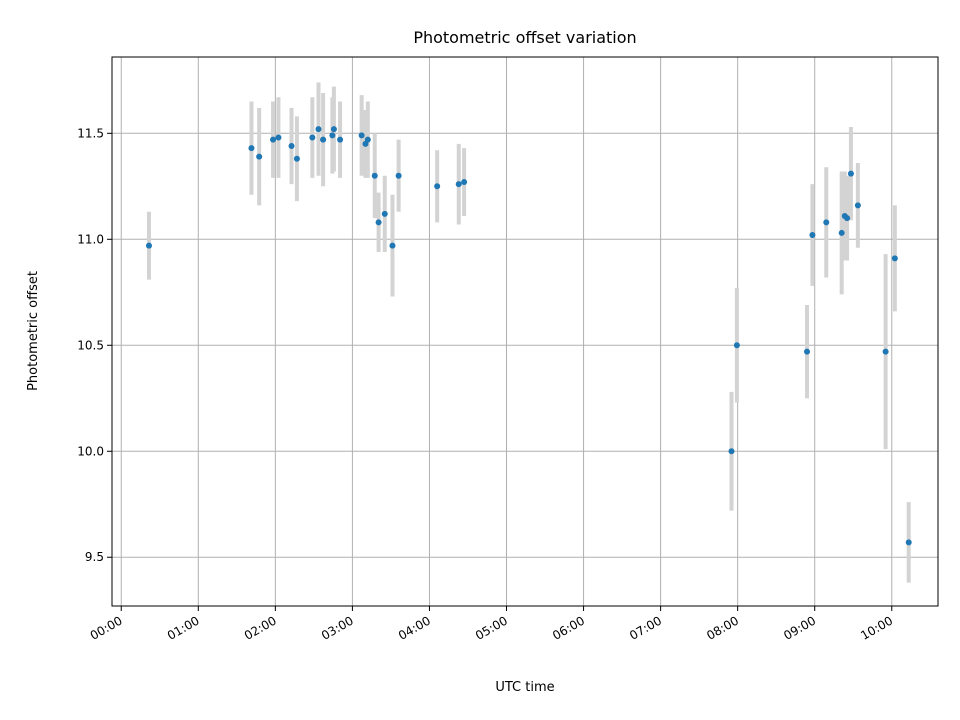 The image size is (960, 720). I want to click on y-tick-label: 11.5, so click(90, 133).